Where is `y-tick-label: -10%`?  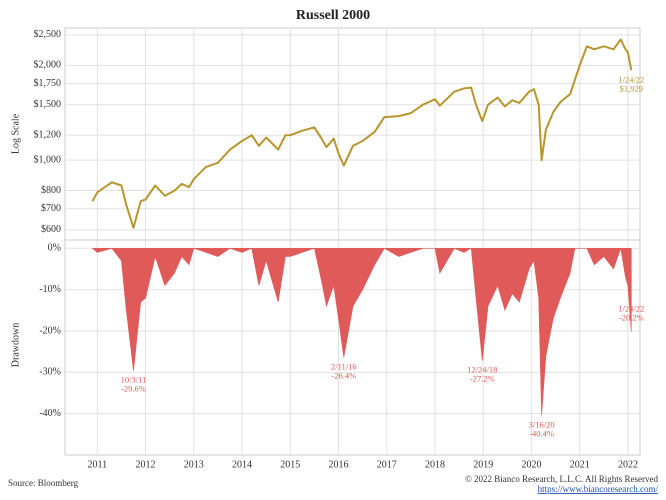
y-tick-label: -10% is located at coordinates (50, 289).